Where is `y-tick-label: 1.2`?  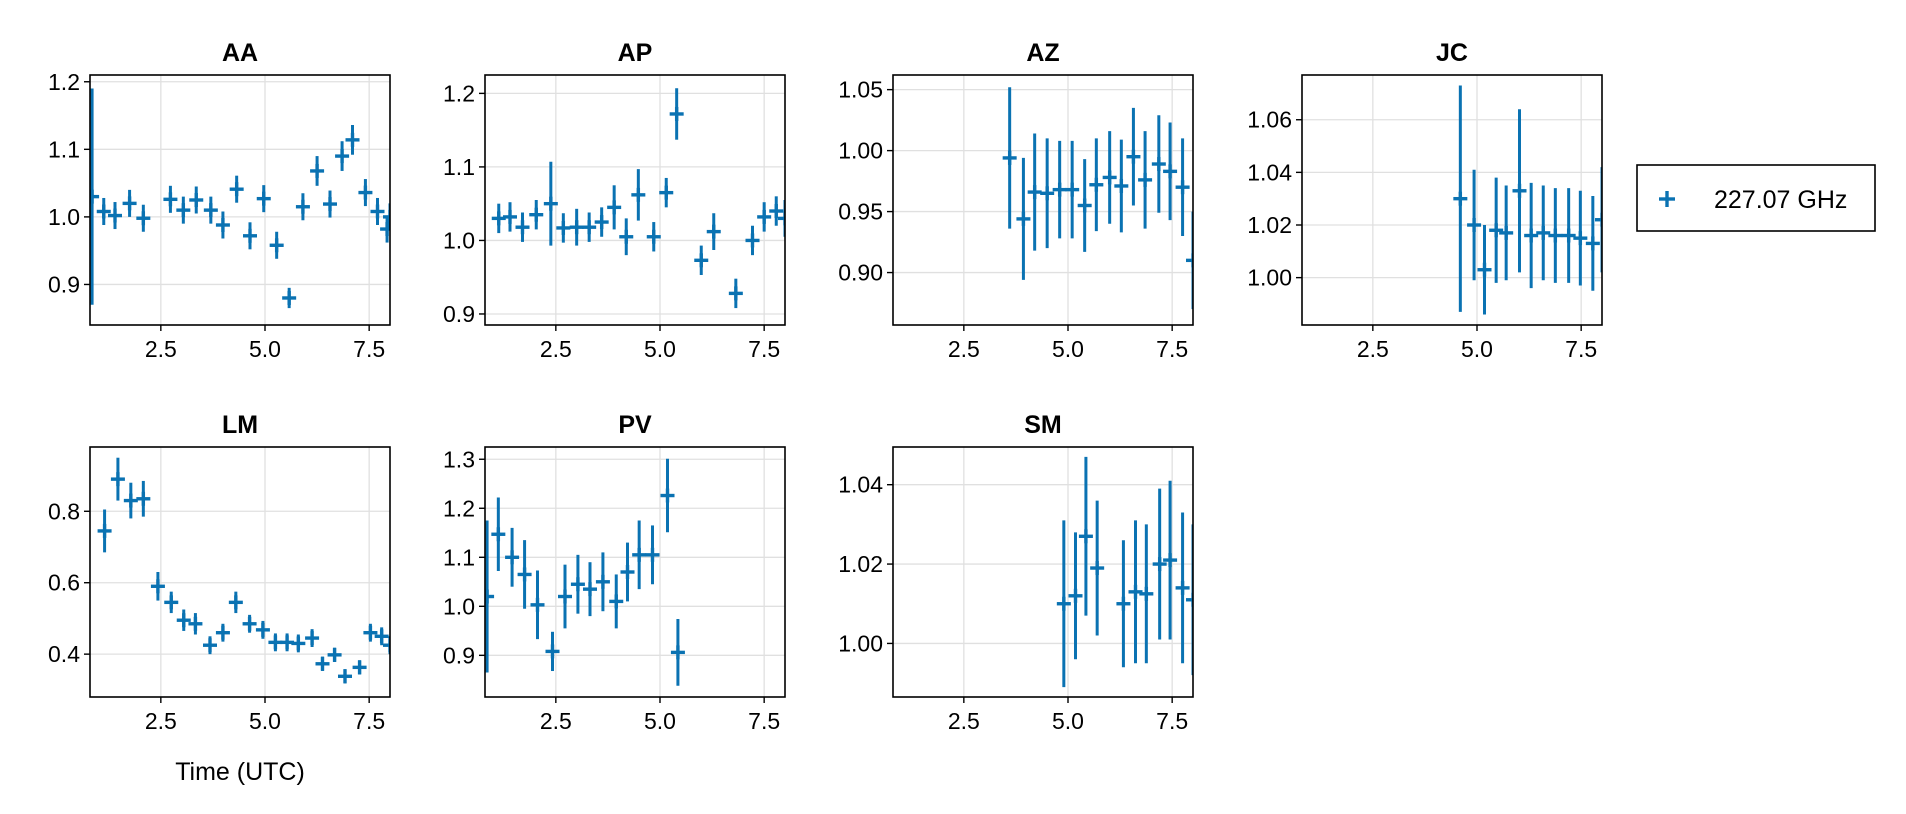 y-tick-label: 1.2 is located at coordinates (64, 82).